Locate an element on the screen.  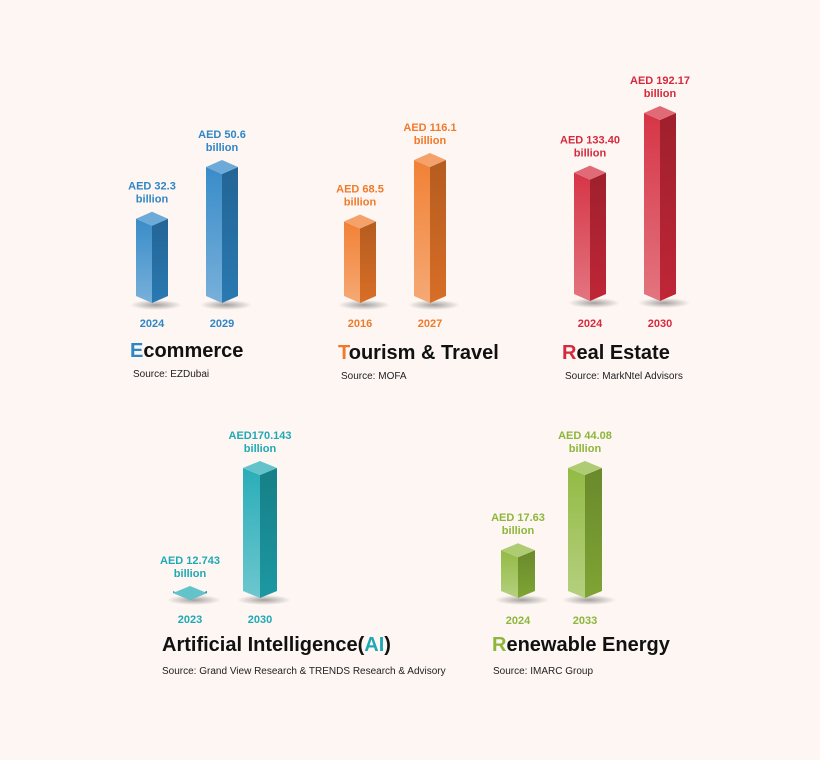
tourism-title: Tourism & Travel is located at coordinates (418, 353).